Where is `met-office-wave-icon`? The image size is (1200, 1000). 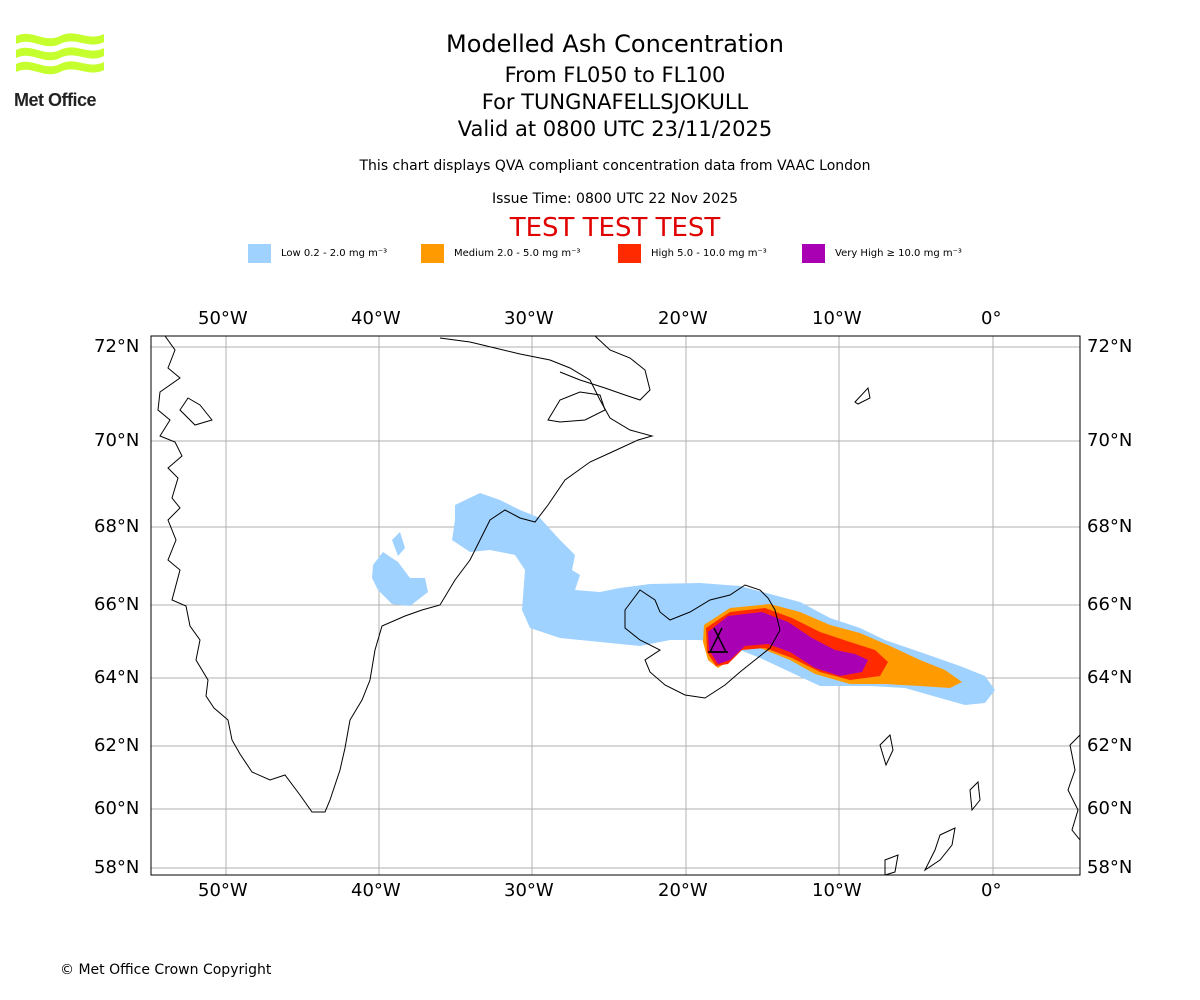 met-office-wave-icon is located at coordinates (60, 54).